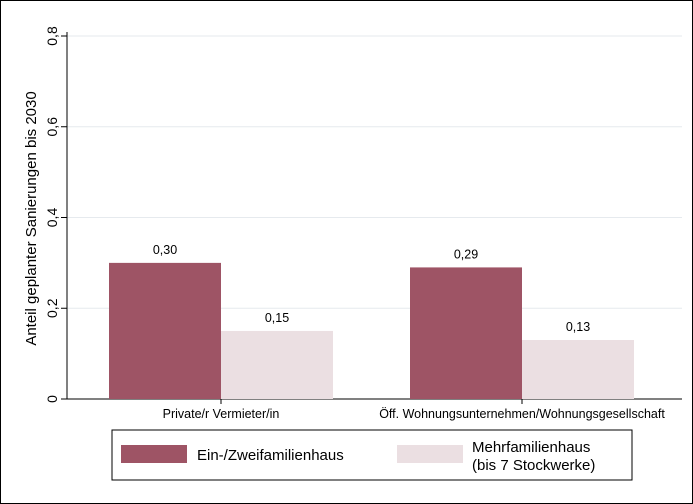  What do you see at coordinates (52, 36) in the screenshot?
I see `y-tick-label: 0,8` at bounding box center [52, 36].